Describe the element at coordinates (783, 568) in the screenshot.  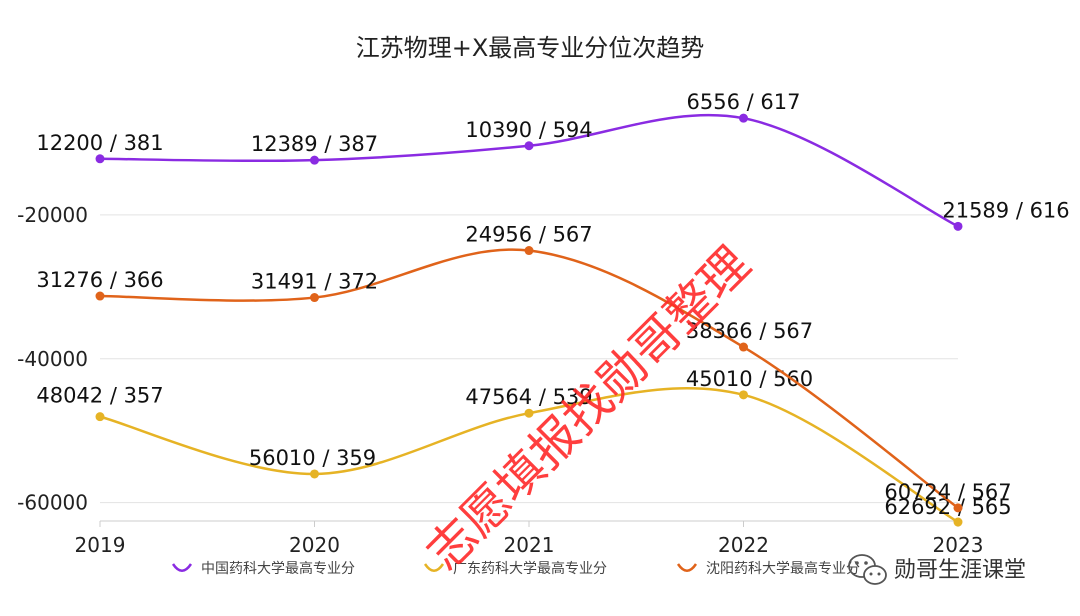
I see `legend-label: 沈阳药科大学最高专业分` at that location.